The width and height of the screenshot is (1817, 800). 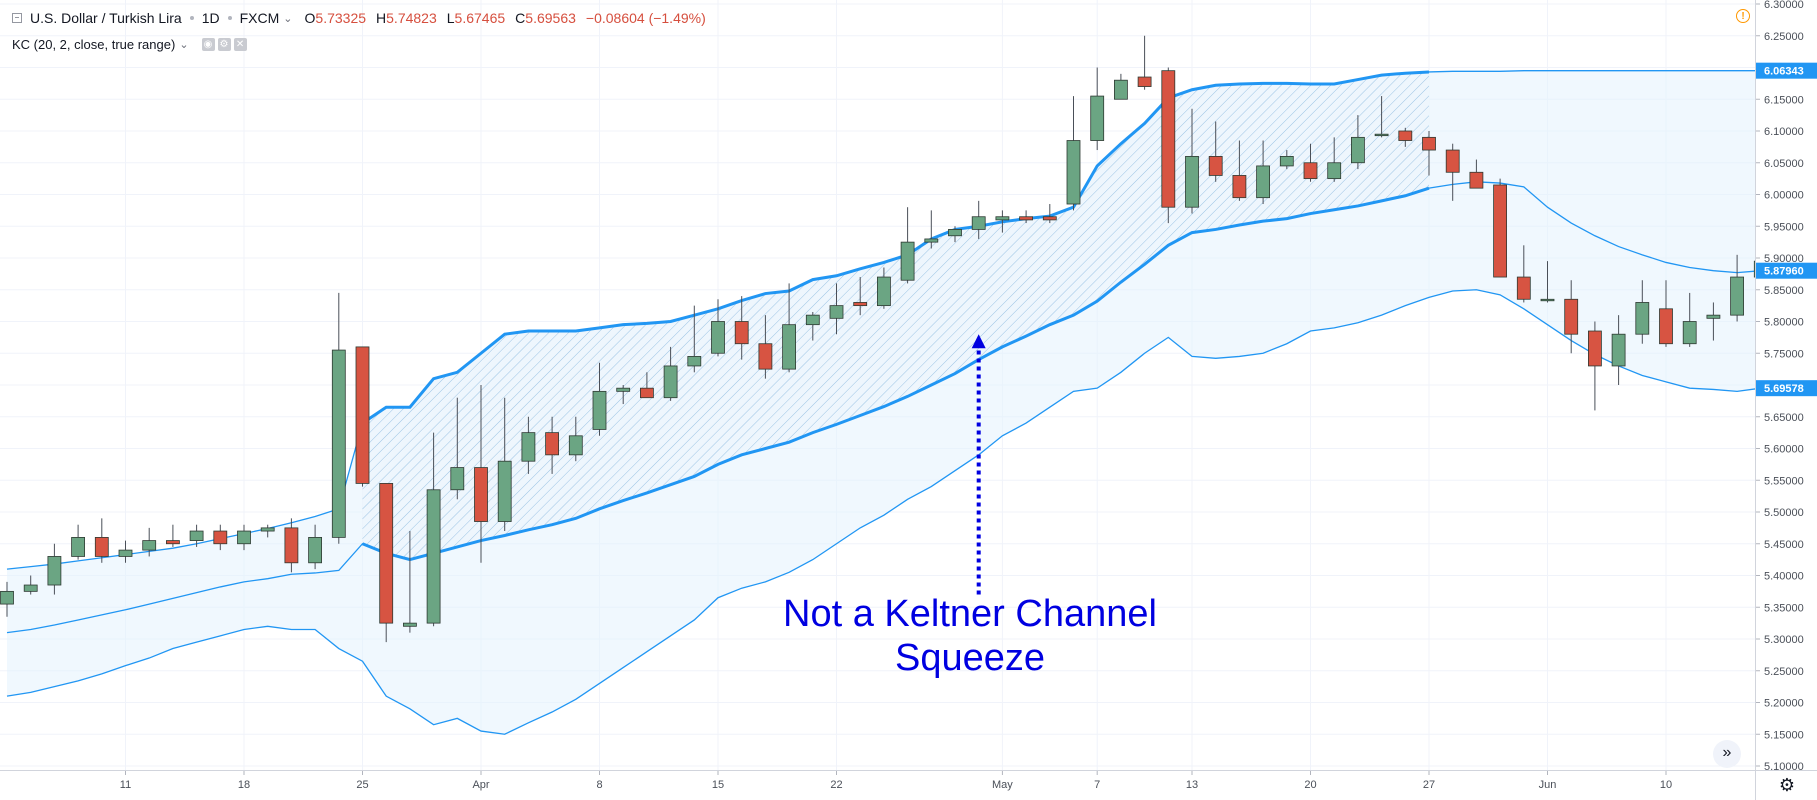 What do you see at coordinates (1784, 259) in the screenshot?
I see `price-tick-label: 5.90000` at bounding box center [1784, 259].